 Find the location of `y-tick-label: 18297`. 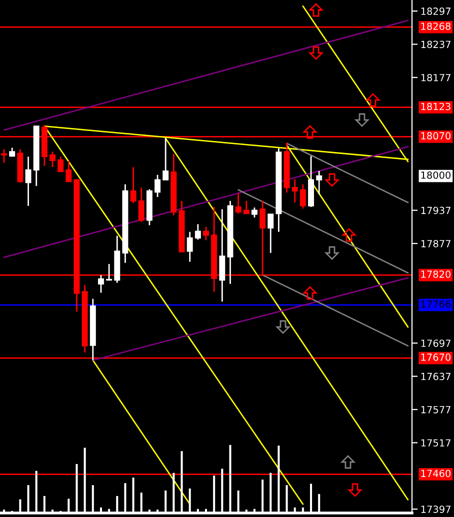

y-tick-label: 18297 is located at coordinates (435, 11).